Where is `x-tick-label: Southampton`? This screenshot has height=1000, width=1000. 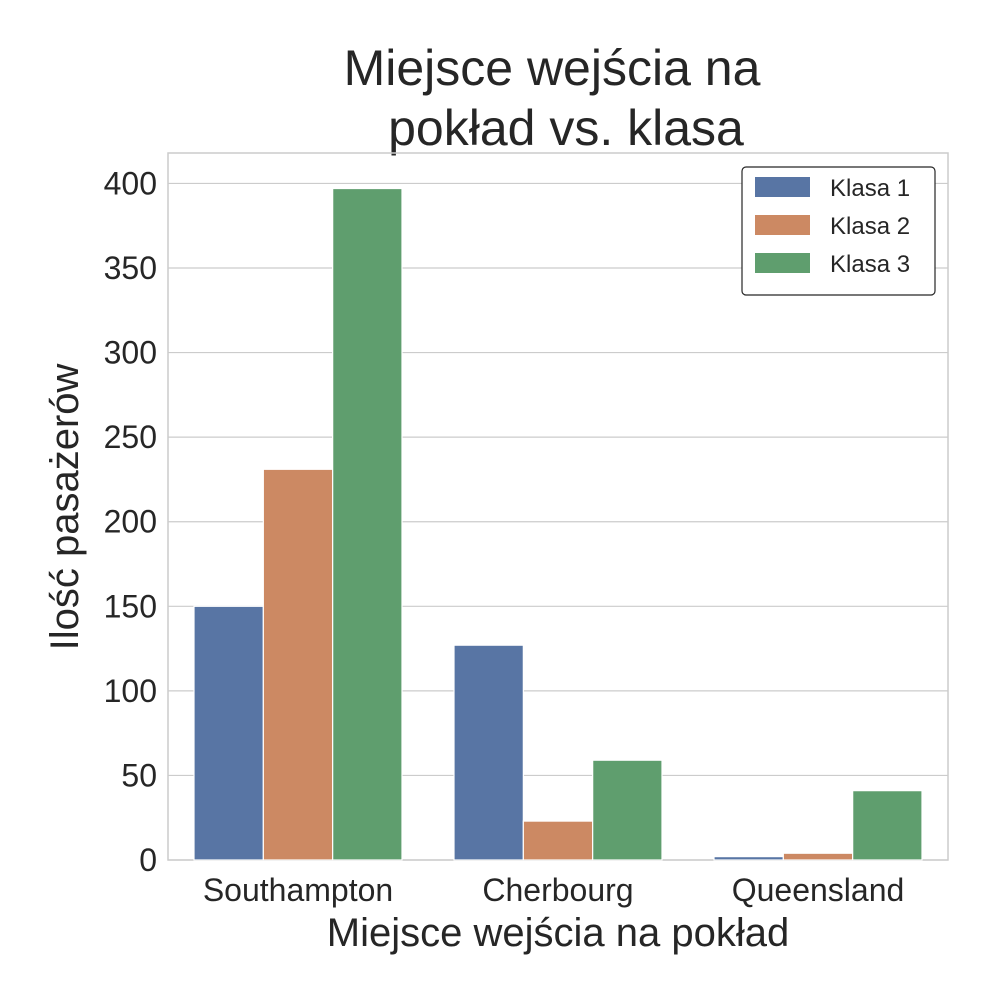
x-tick-label: Southampton is located at coordinates (298, 890).